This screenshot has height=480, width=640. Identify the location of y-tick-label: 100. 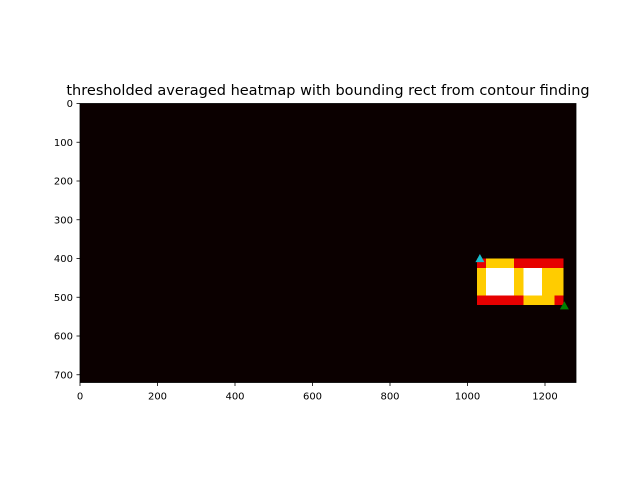
(63, 143).